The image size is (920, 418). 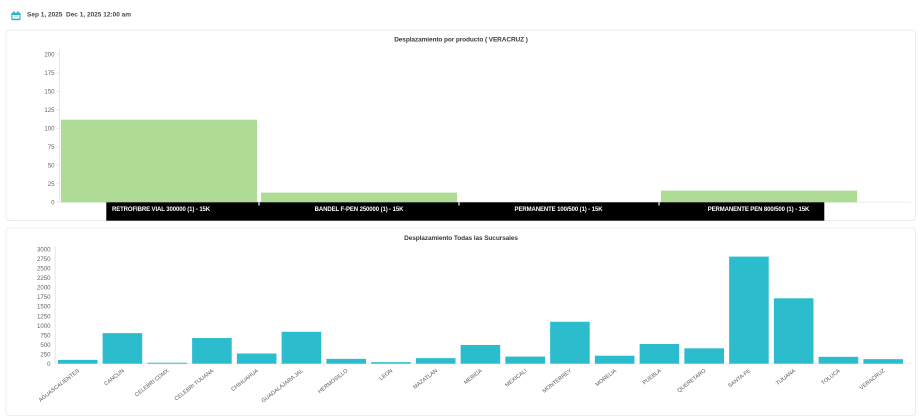 I want to click on svg-text: PERMANENTE 100/500 (1) - 15K, so click(x=559, y=210).